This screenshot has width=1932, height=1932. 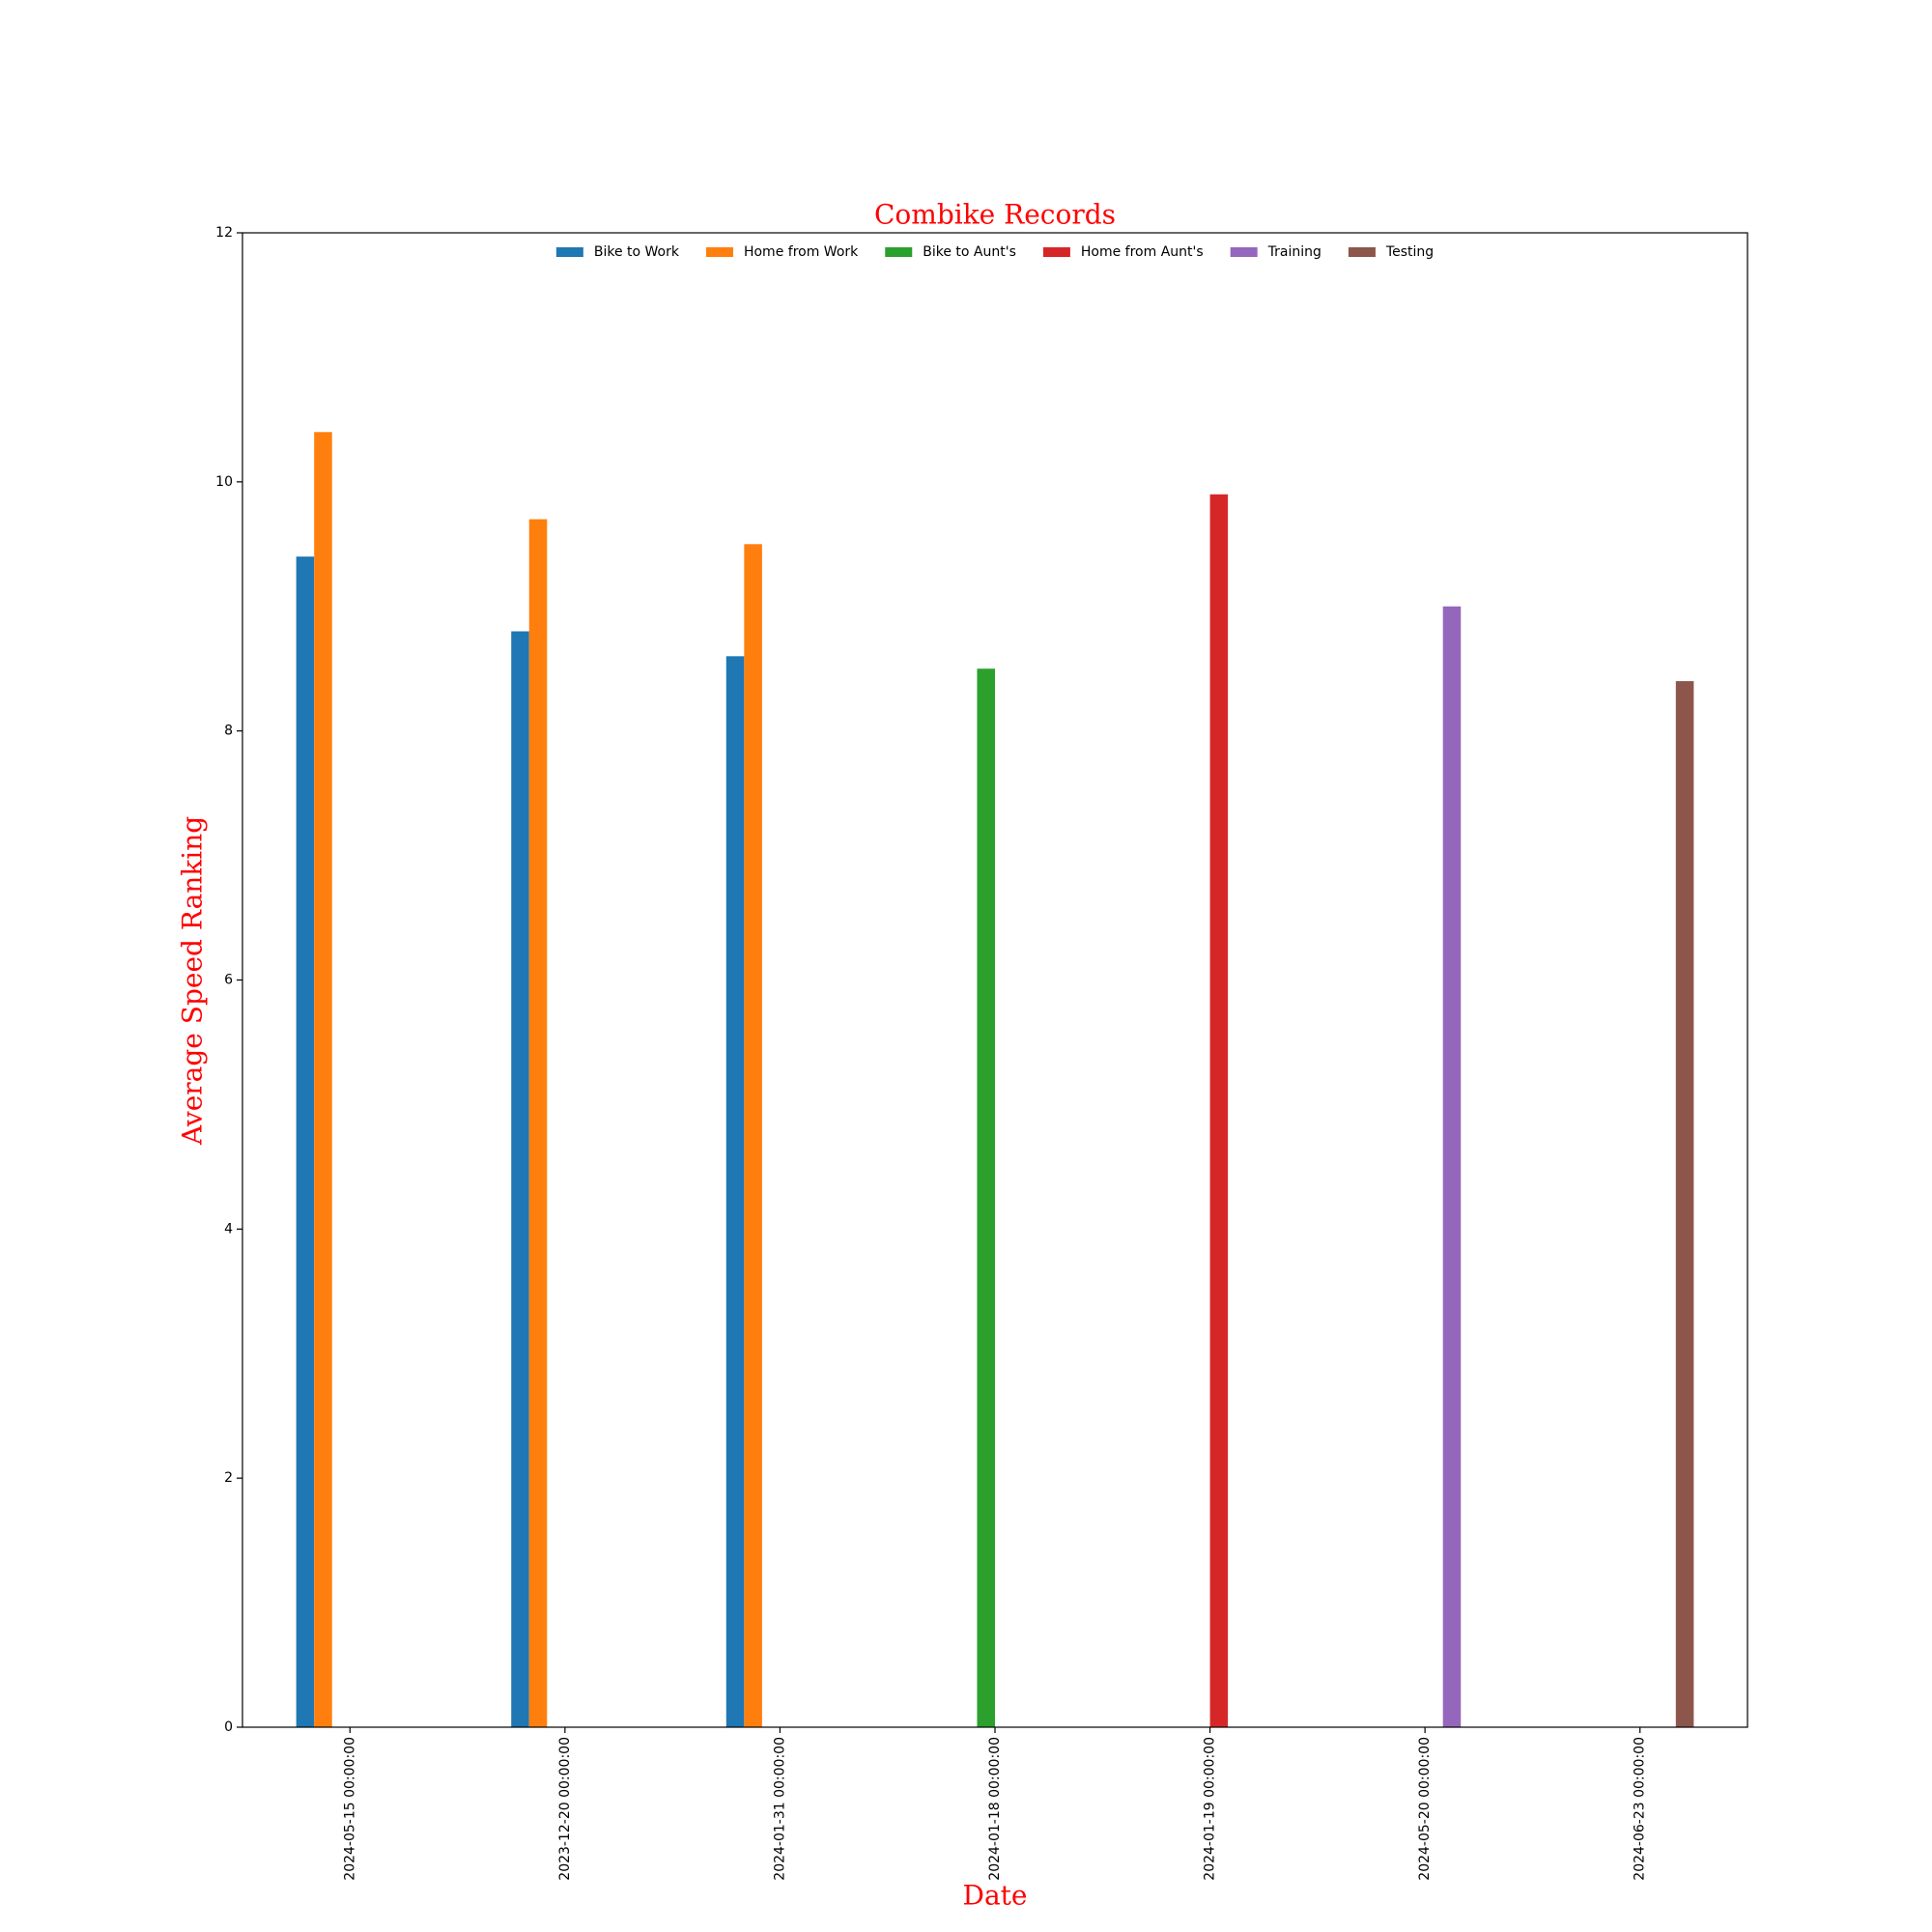 What do you see at coordinates (1409, 252) in the screenshot?
I see `legend-label: Testing` at bounding box center [1409, 252].